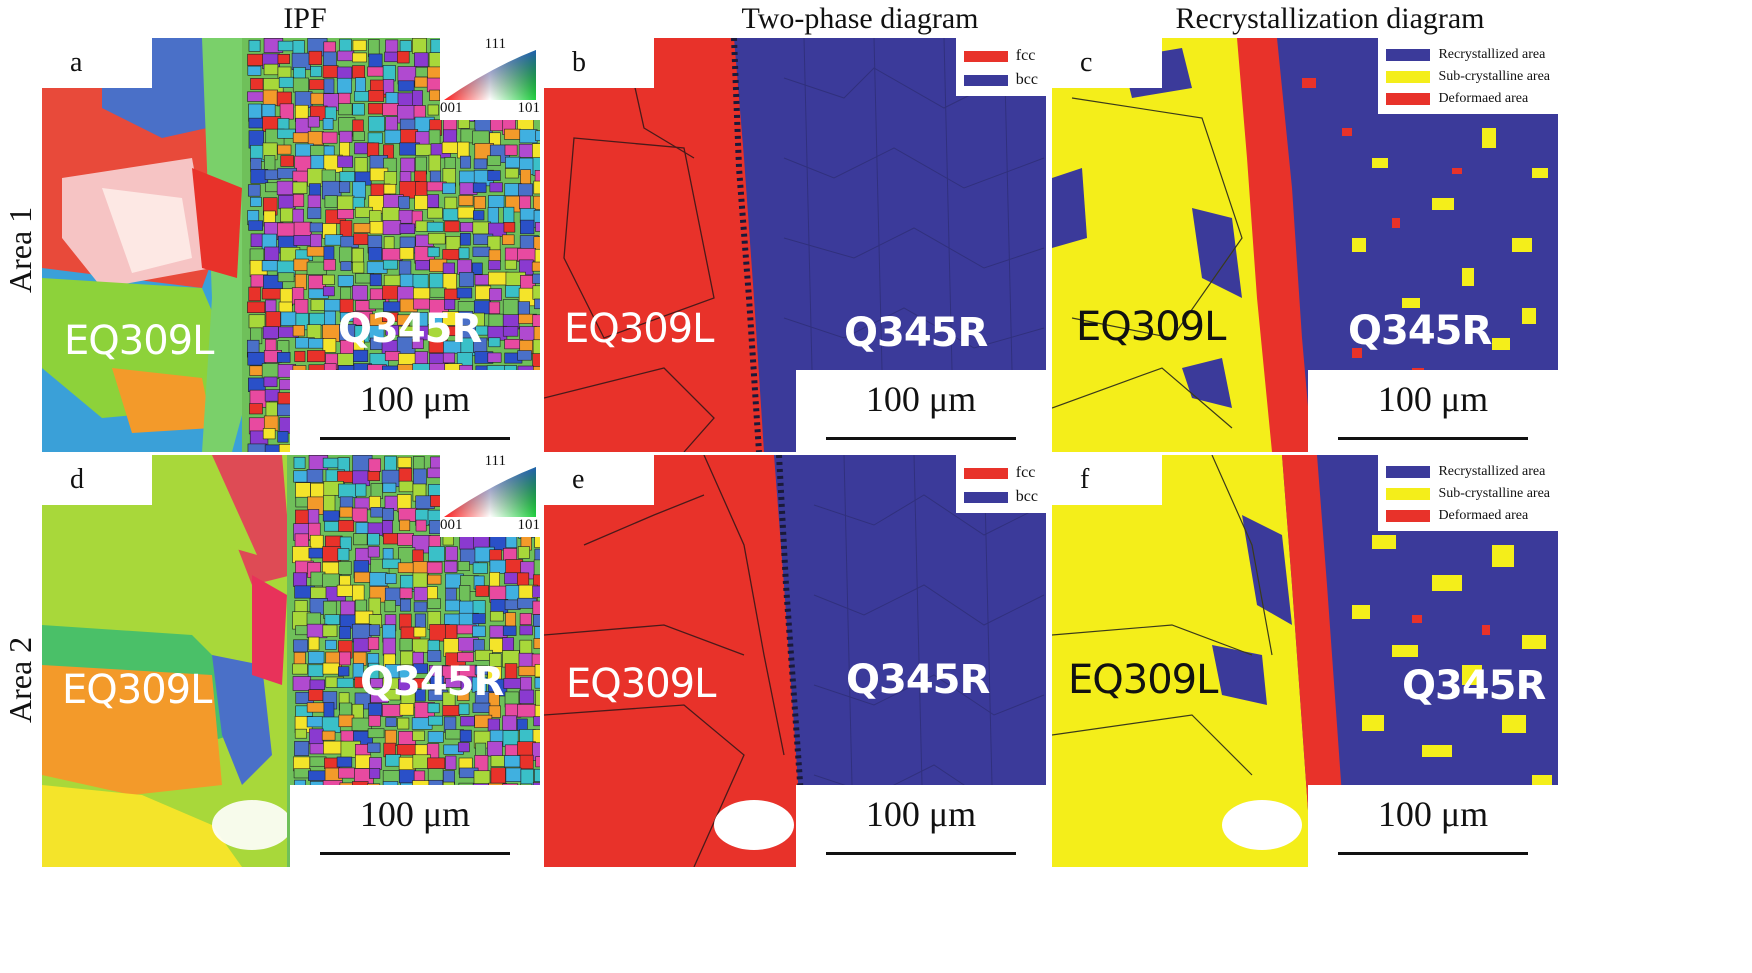 The image size is (1752, 973). Describe the element at coordinates (20, 250) in the screenshot. I see `row-label-area1: Area 1` at that location.